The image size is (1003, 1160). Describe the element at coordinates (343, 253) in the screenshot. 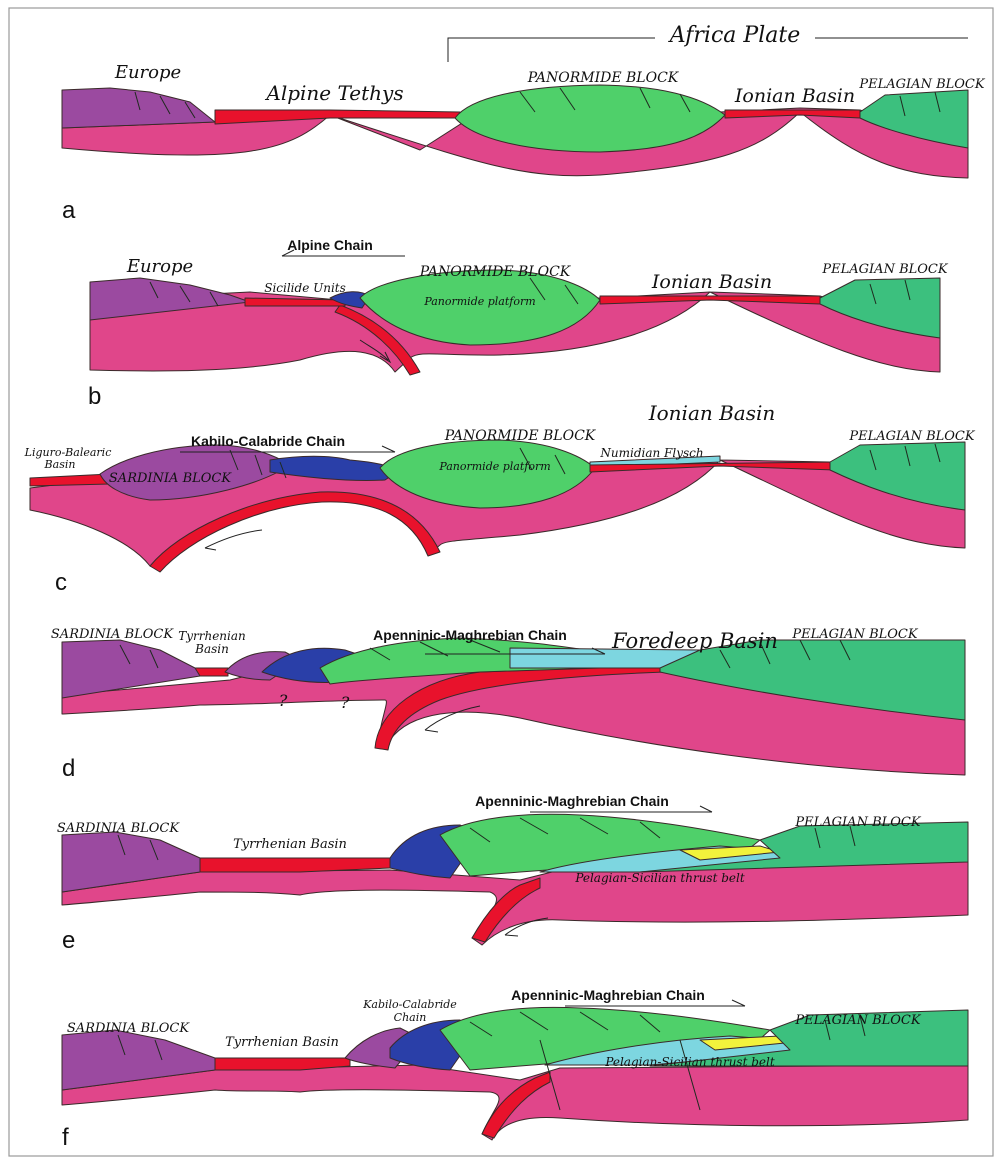

I see `alpine-chain-arrow` at that location.